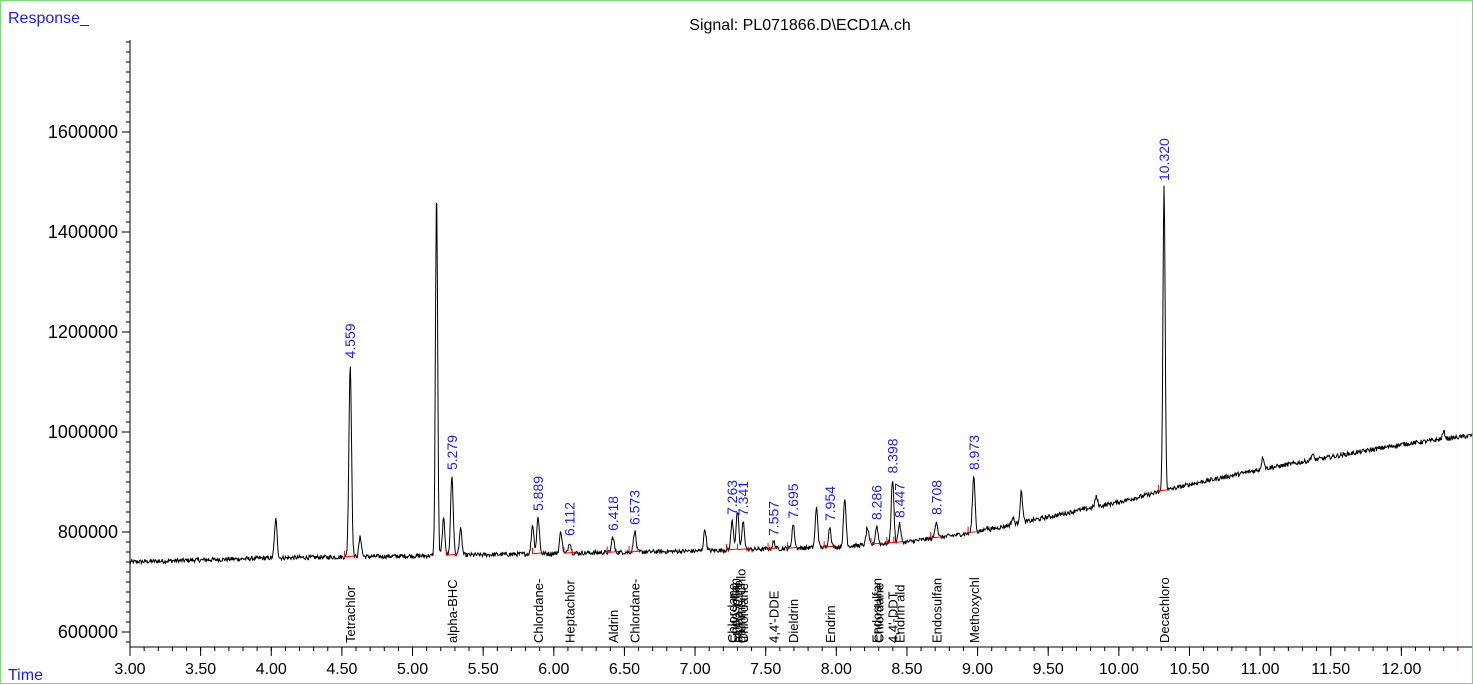  I want to click on retention-time-label: 10.320, so click(1164, 159).